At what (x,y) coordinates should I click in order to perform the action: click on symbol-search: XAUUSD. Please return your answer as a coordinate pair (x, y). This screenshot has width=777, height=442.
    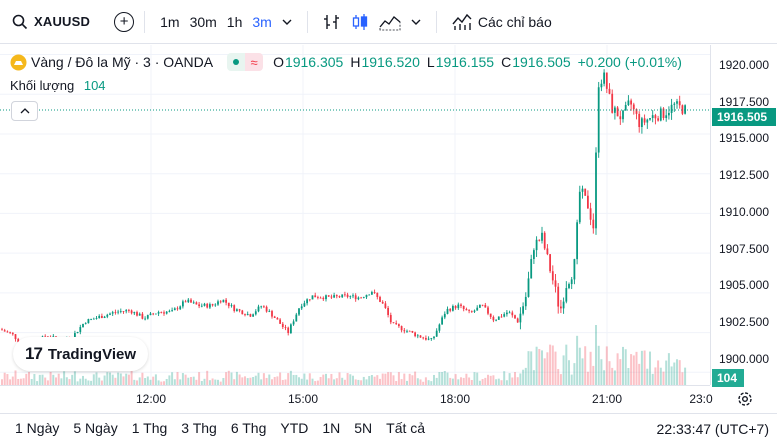
    Looking at the image, I should click on (45, 21).